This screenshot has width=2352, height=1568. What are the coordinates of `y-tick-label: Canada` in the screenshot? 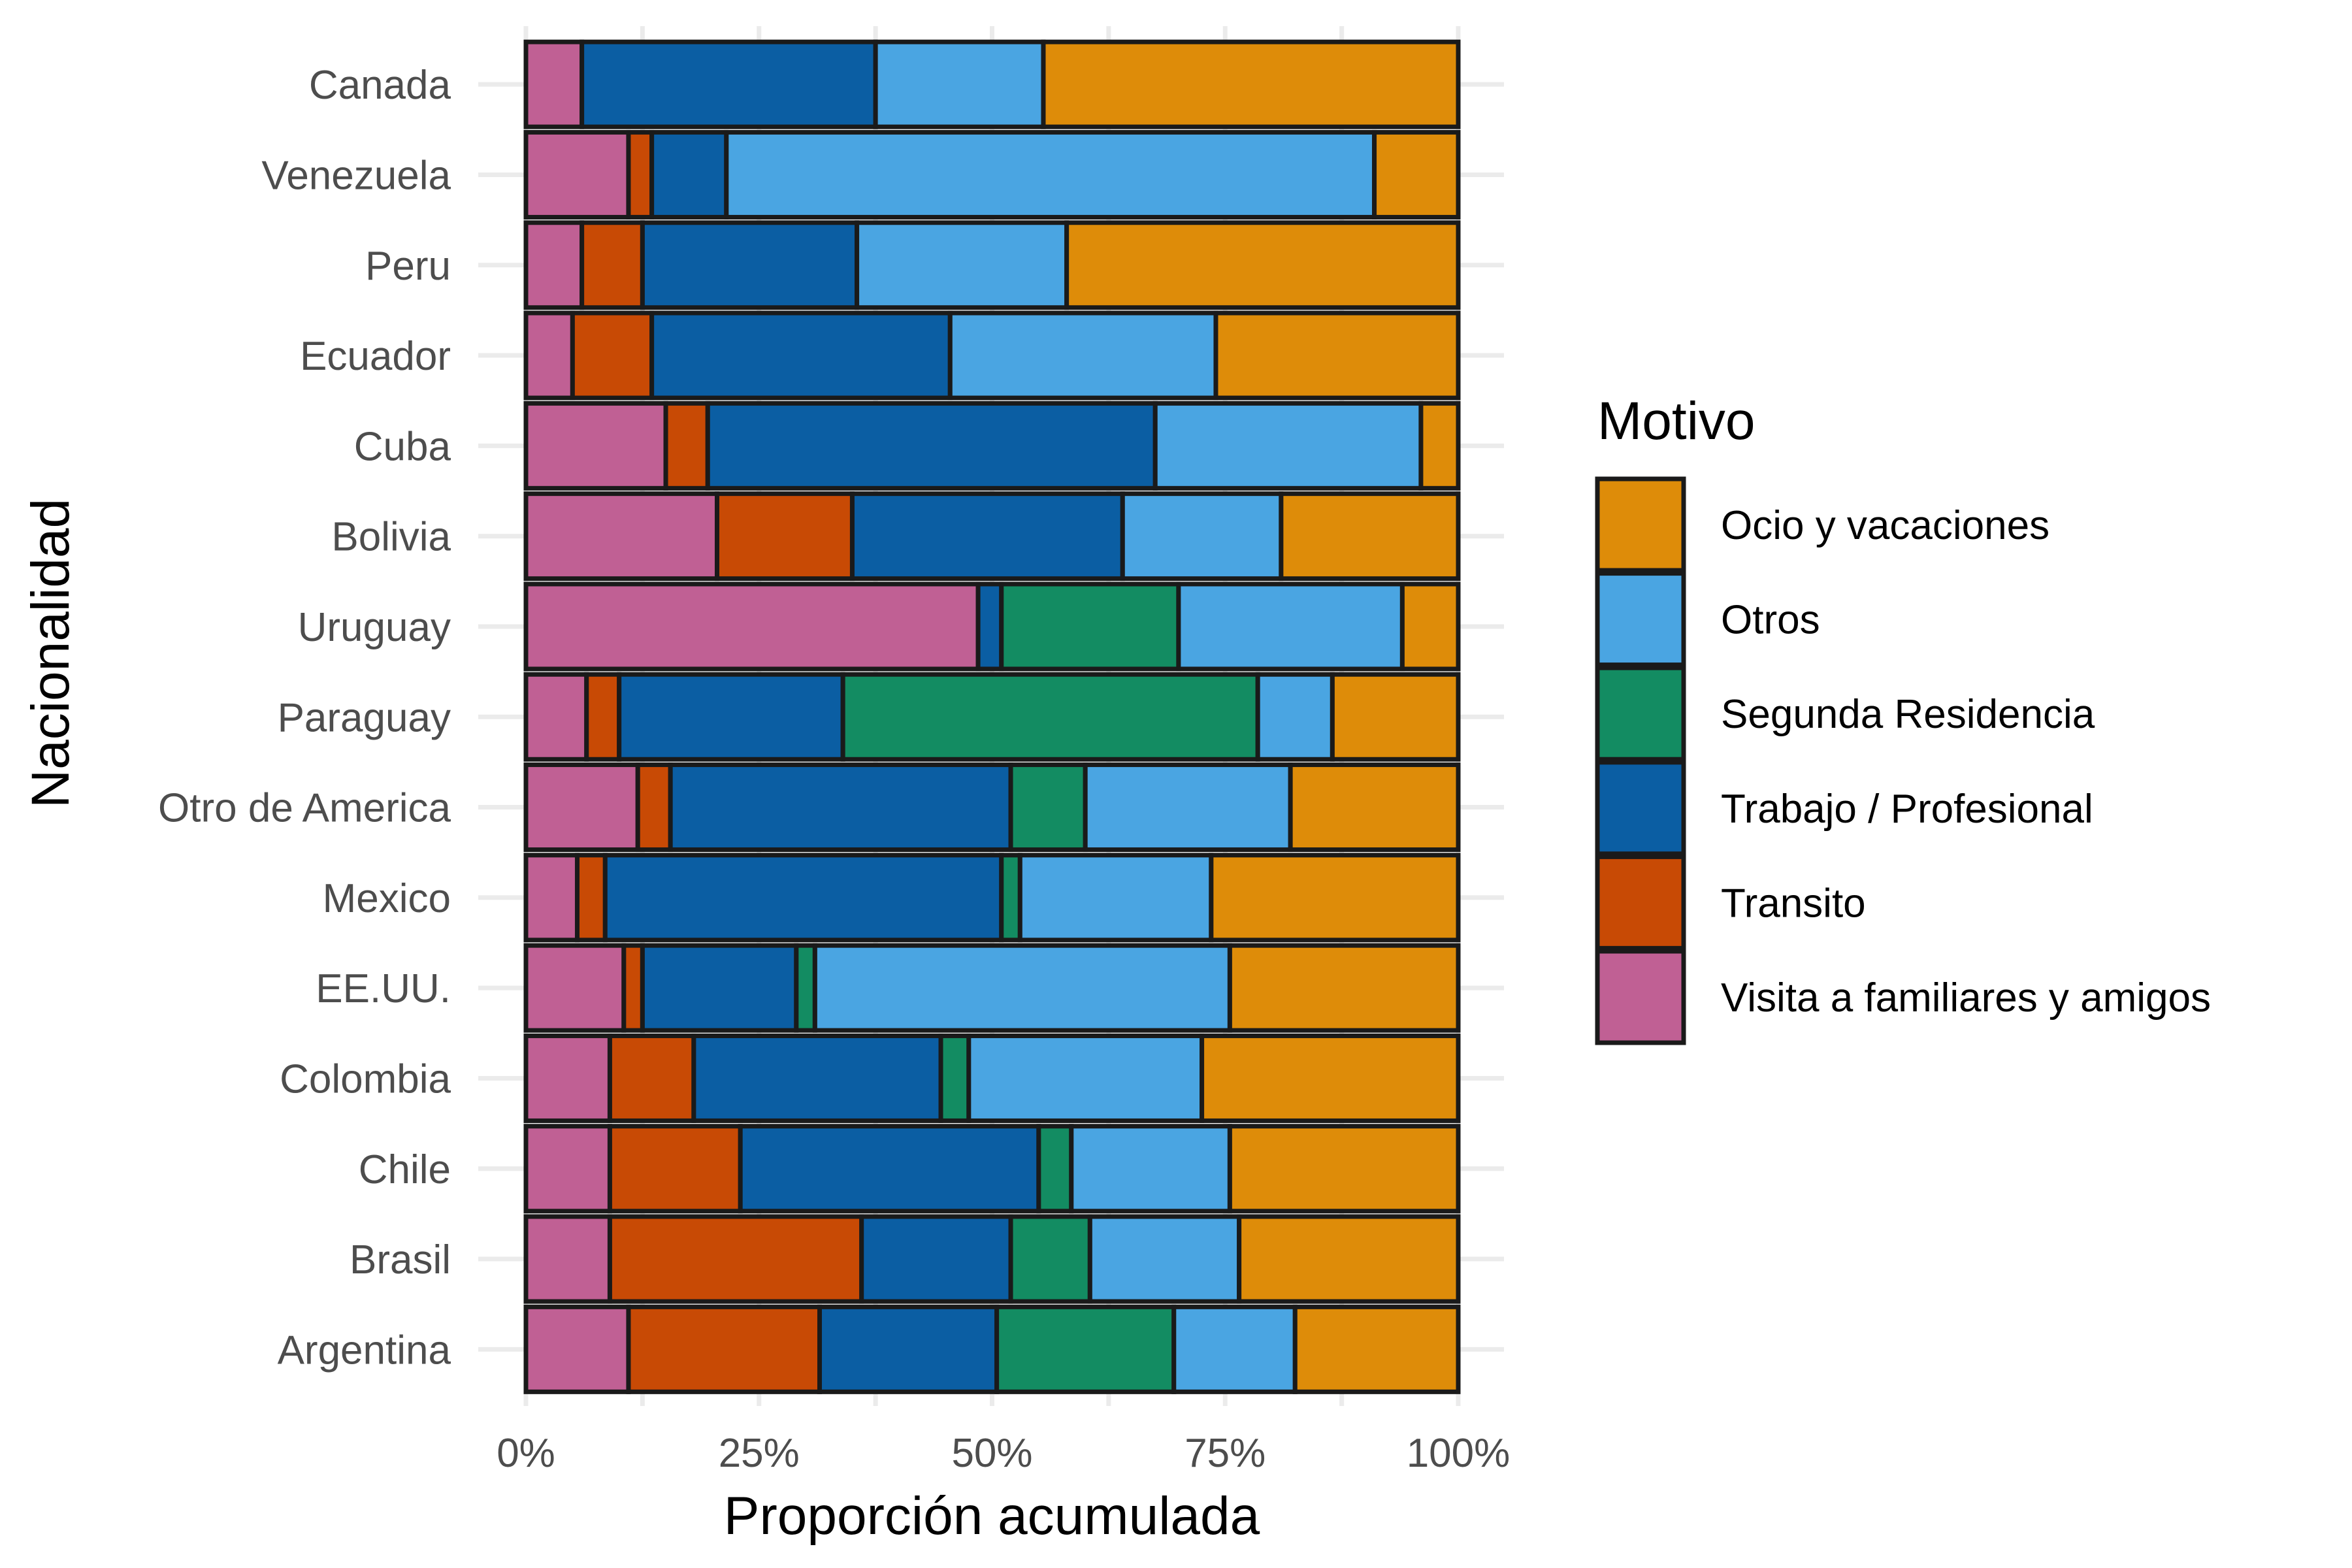 It's located at (380, 85).